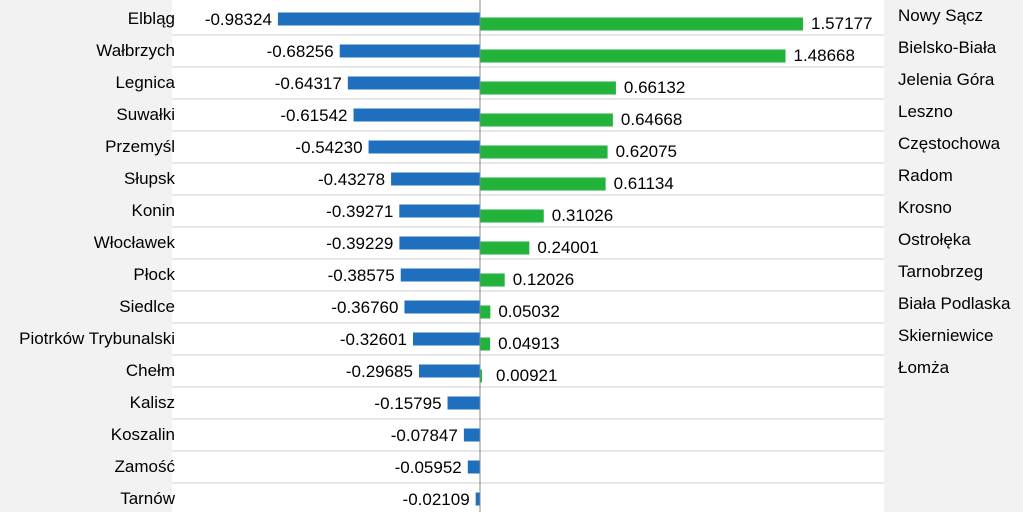  What do you see at coordinates (644, 183) in the screenshot?
I see `data-label: 0.61134` at bounding box center [644, 183].